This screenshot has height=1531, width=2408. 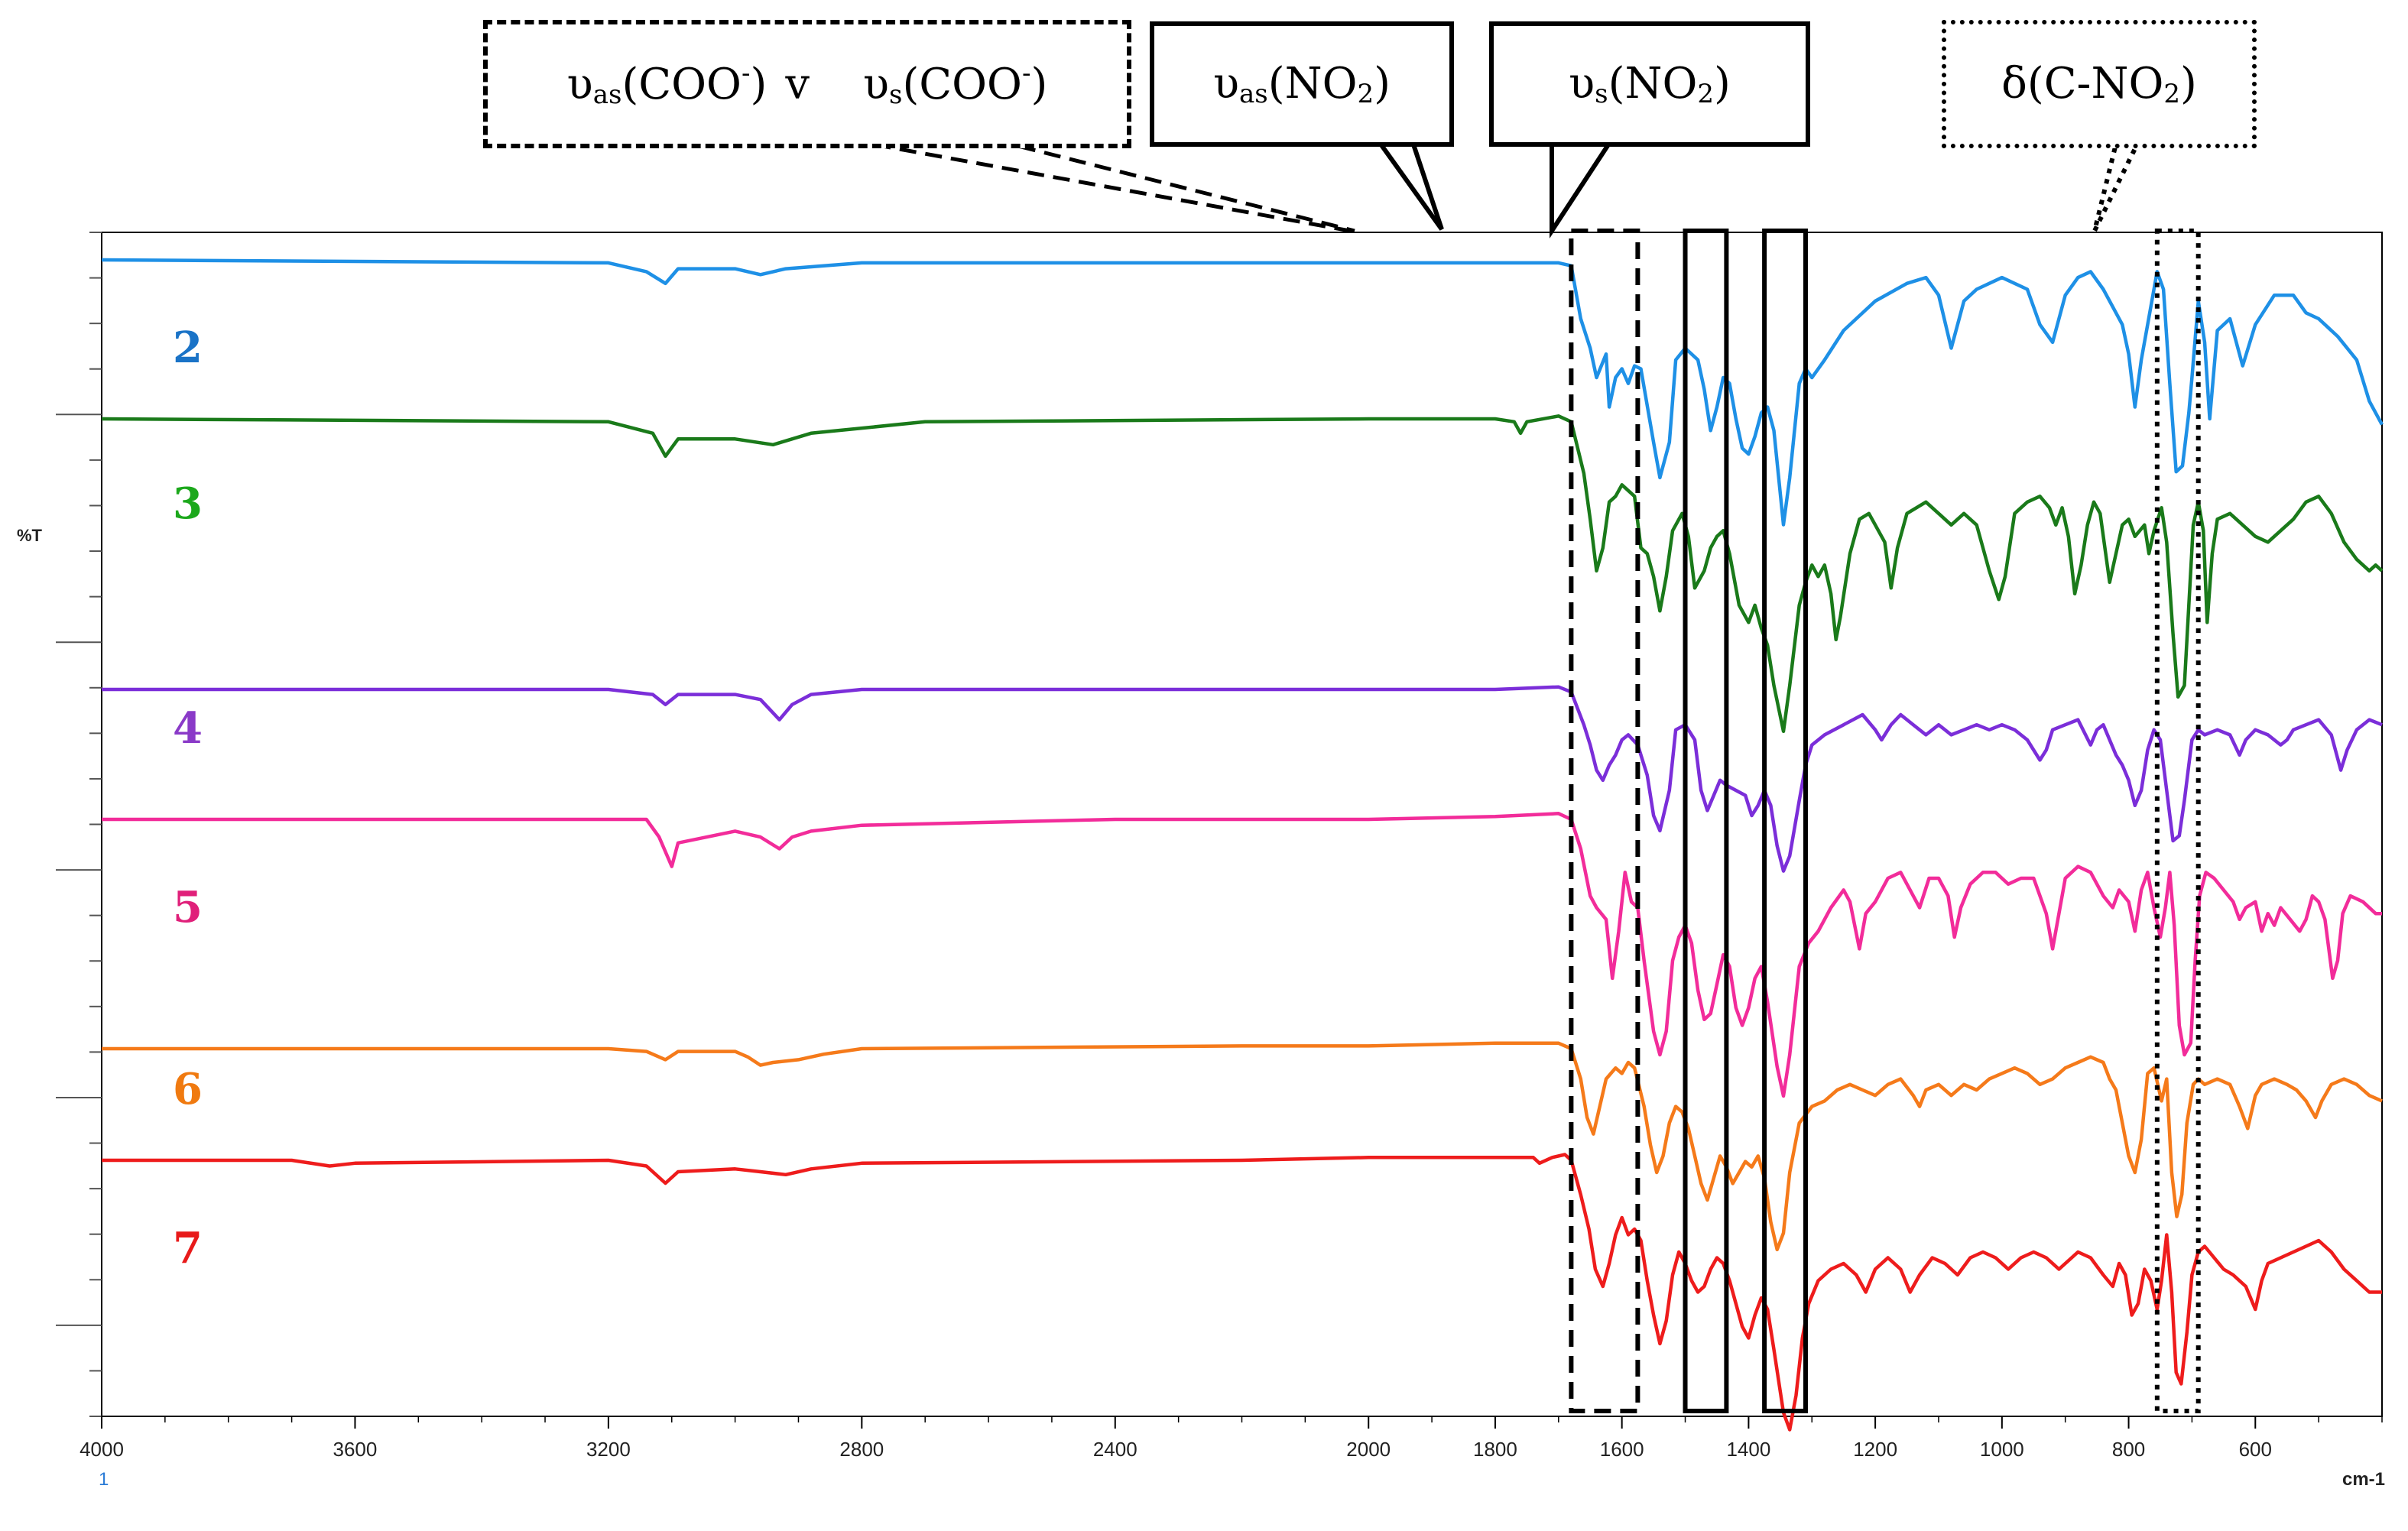 What do you see at coordinates (2002, 1449) in the screenshot?
I see `x-tick-label: 1000` at bounding box center [2002, 1449].